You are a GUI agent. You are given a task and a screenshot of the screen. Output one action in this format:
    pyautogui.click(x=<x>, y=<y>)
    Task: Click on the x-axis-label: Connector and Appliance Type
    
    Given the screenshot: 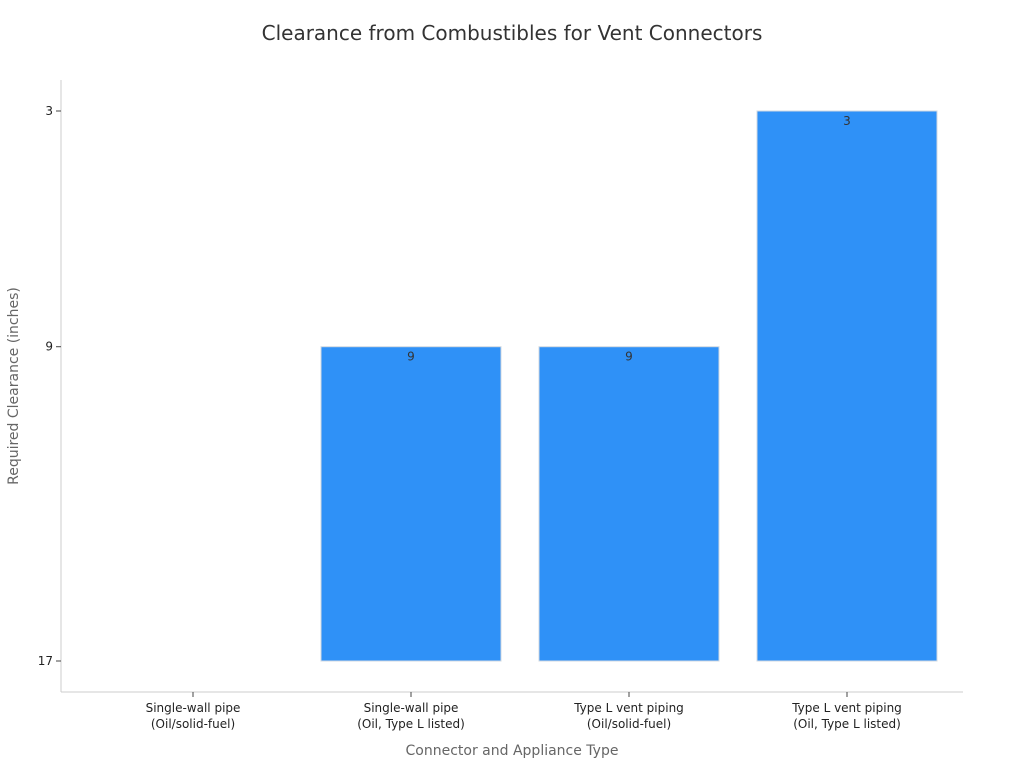 What is the action you would take?
    pyautogui.click(x=512, y=751)
    